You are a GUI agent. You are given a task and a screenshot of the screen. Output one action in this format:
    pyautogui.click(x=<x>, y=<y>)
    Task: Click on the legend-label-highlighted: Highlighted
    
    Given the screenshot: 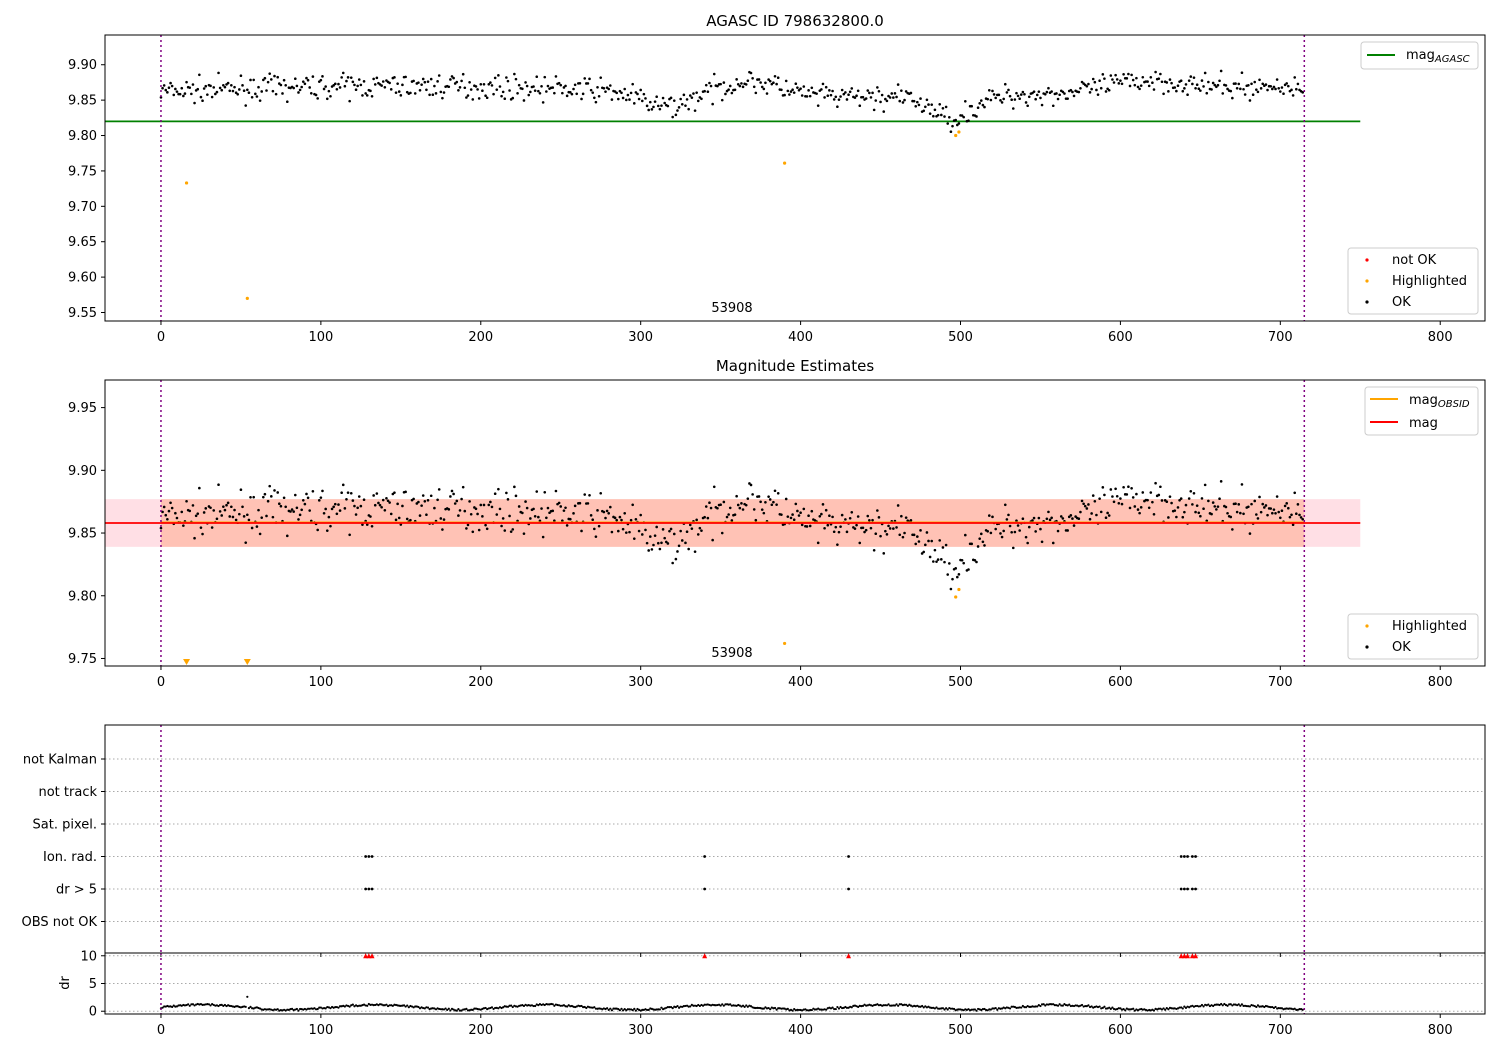 What is the action you would take?
    pyautogui.click(x=1429, y=281)
    